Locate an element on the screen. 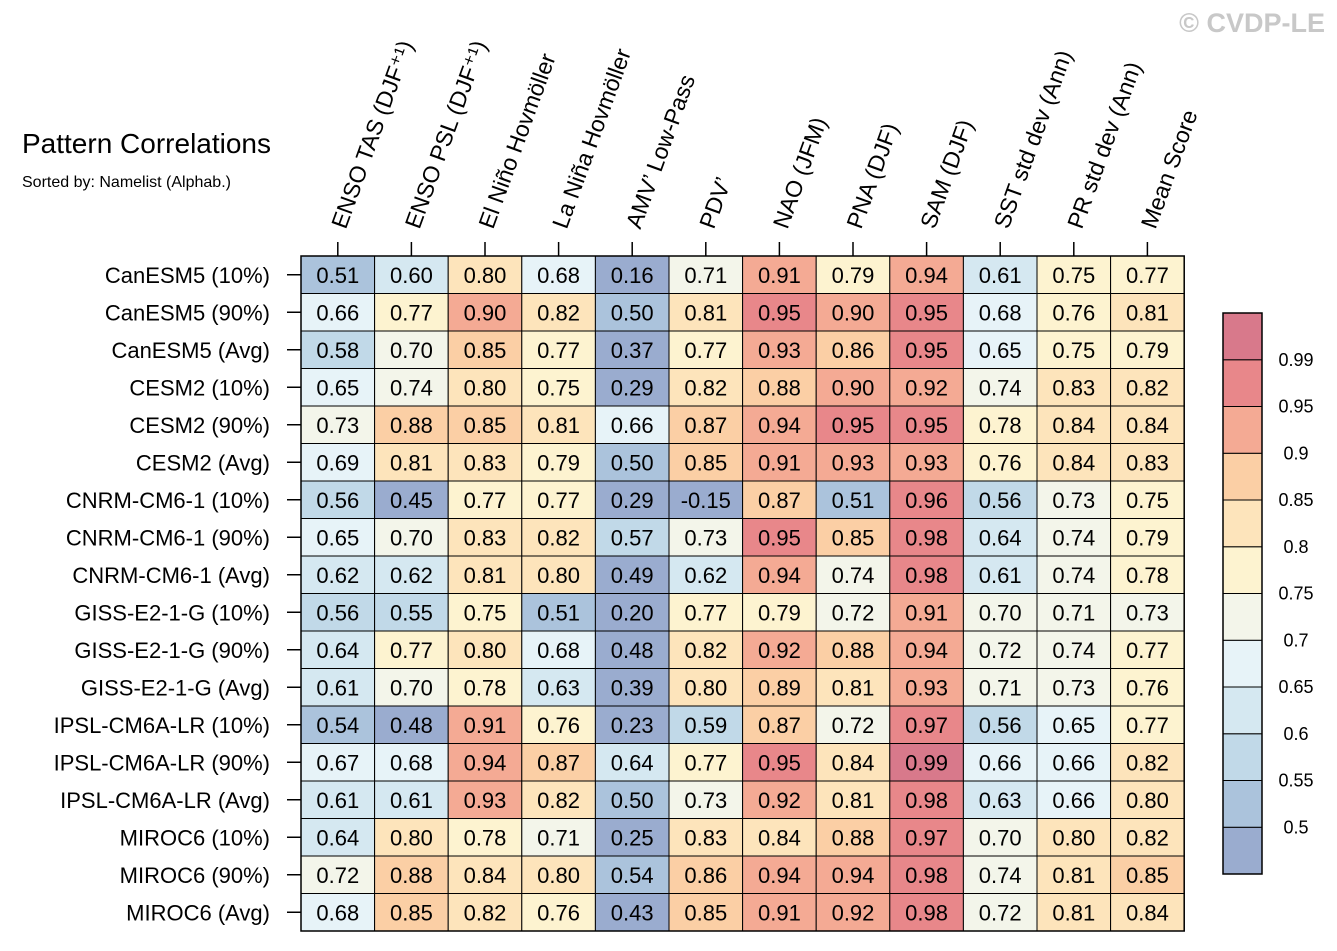 The width and height of the screenshot is (1337, 951). cell-value-label: 0.43 is located at coordinates (632, 912).